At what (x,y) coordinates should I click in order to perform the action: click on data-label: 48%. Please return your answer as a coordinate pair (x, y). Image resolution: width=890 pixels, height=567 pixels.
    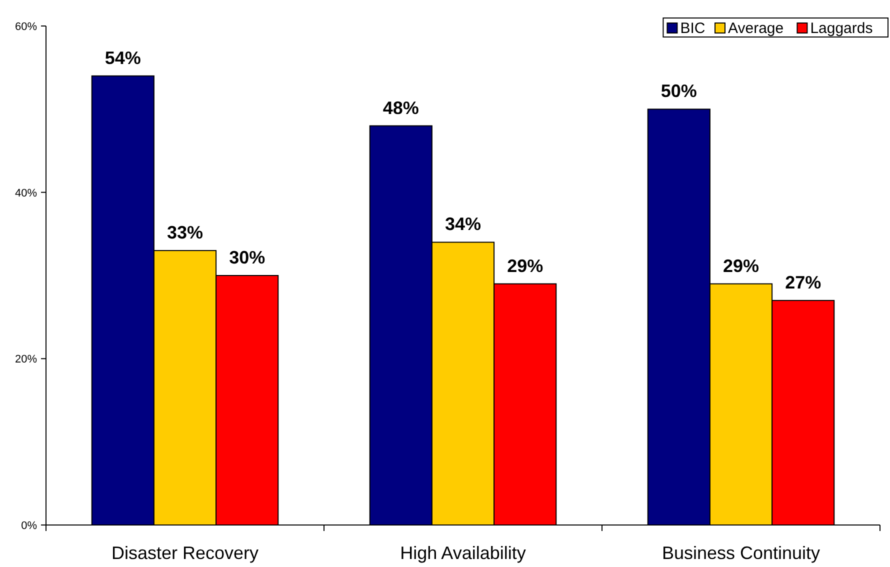
    Looking at the image, I should click on (400, 108).